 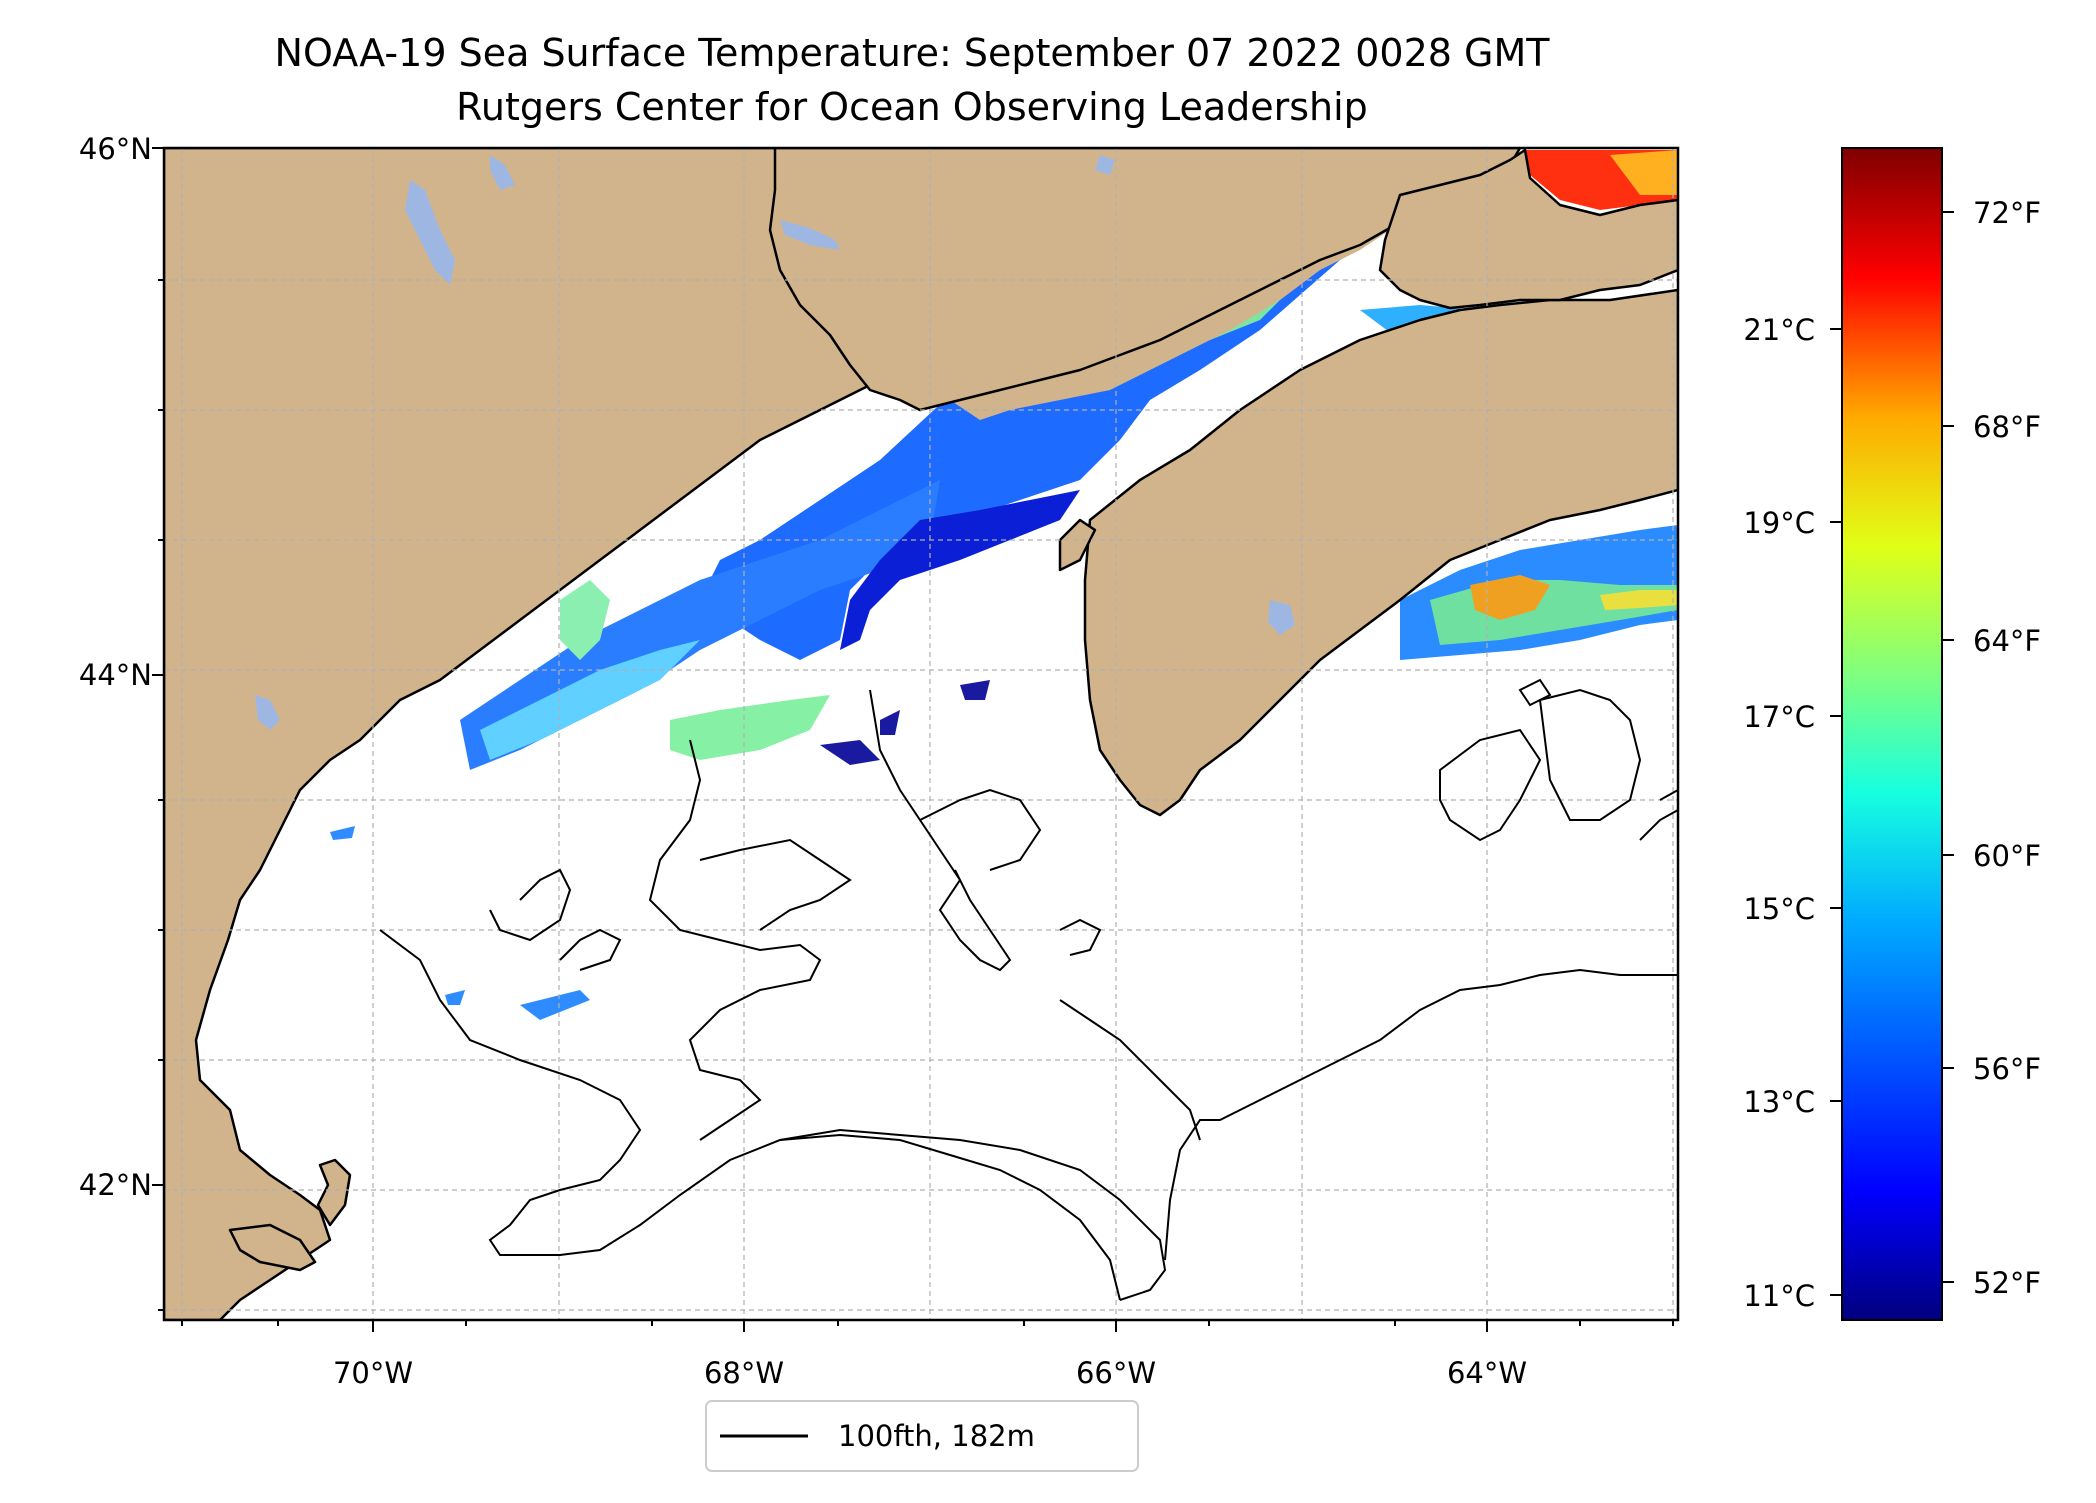 I want to click on cbar-f-52: 52°F, so click(x=2007, y=1283).